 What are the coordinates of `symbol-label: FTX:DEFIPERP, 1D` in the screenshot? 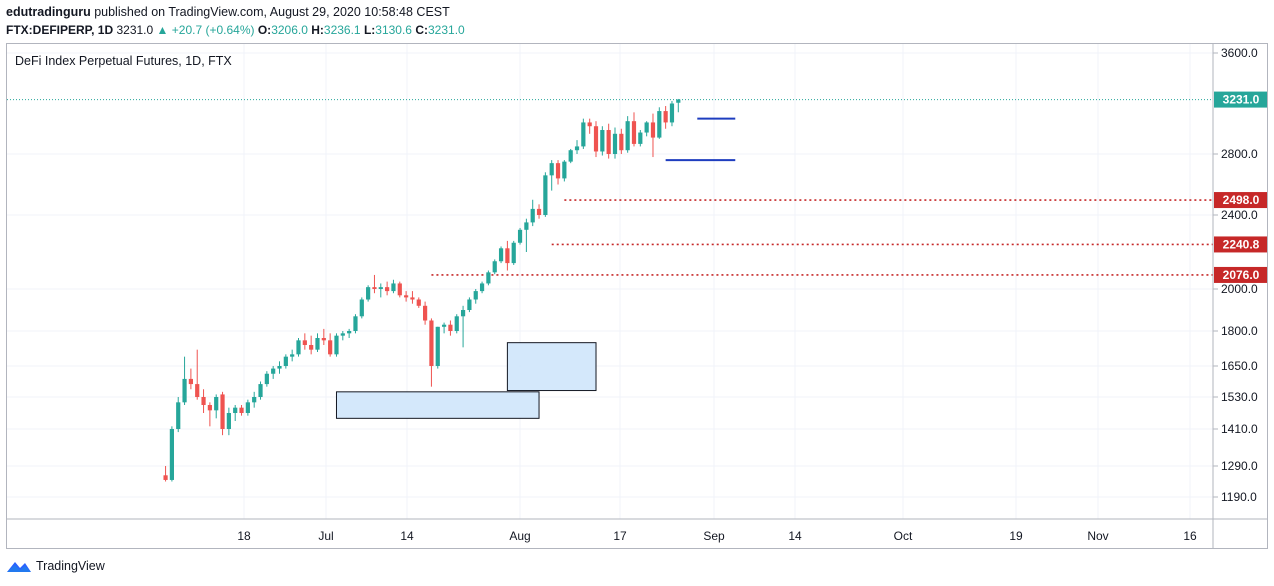 It's located at (60, 30).